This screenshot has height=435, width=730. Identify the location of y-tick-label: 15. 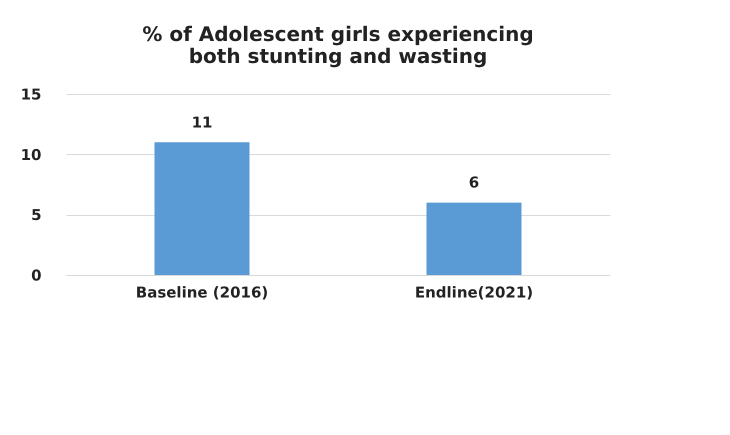
(31, 95).